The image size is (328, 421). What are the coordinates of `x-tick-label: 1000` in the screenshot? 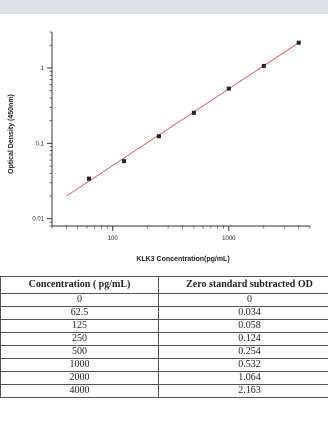 It's located at (229, 239).